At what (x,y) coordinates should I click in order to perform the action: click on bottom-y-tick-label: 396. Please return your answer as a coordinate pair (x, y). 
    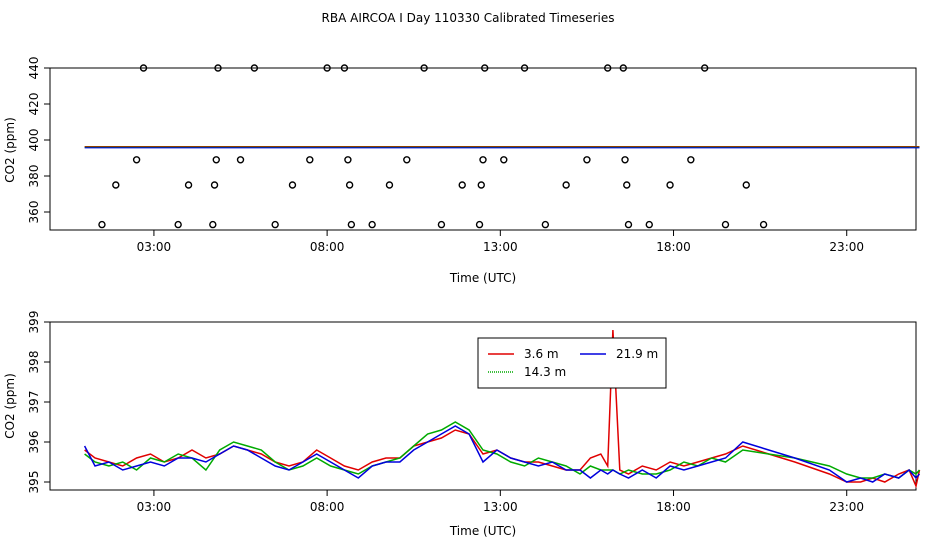
    Looking at the image, I should click on (34, 442).